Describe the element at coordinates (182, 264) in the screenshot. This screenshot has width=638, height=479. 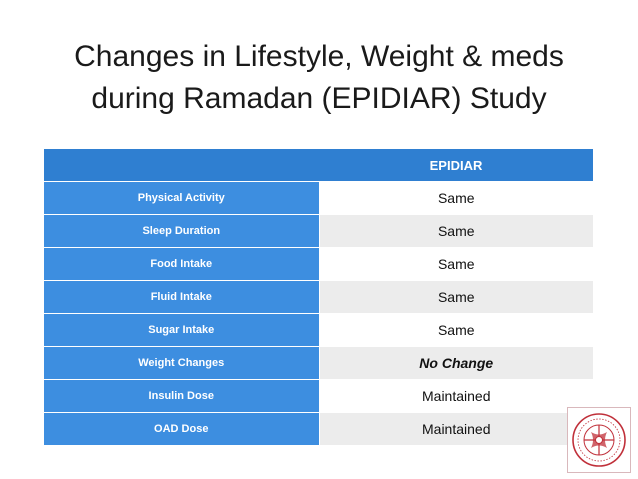
I see `row-label: Food Intake` at that location.